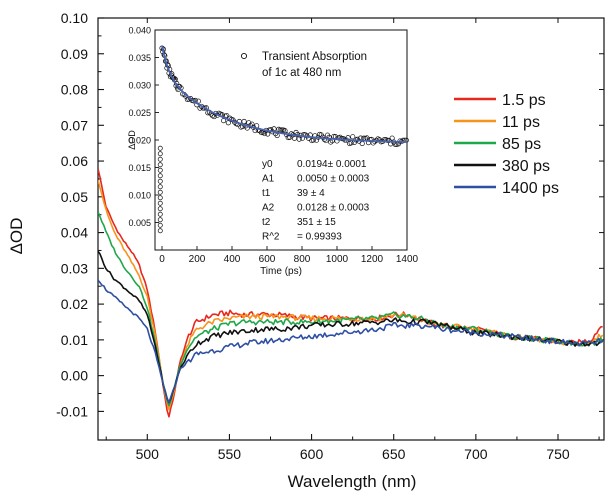  I want to click on inset-x-tick-label: 200, so click(197, 259).